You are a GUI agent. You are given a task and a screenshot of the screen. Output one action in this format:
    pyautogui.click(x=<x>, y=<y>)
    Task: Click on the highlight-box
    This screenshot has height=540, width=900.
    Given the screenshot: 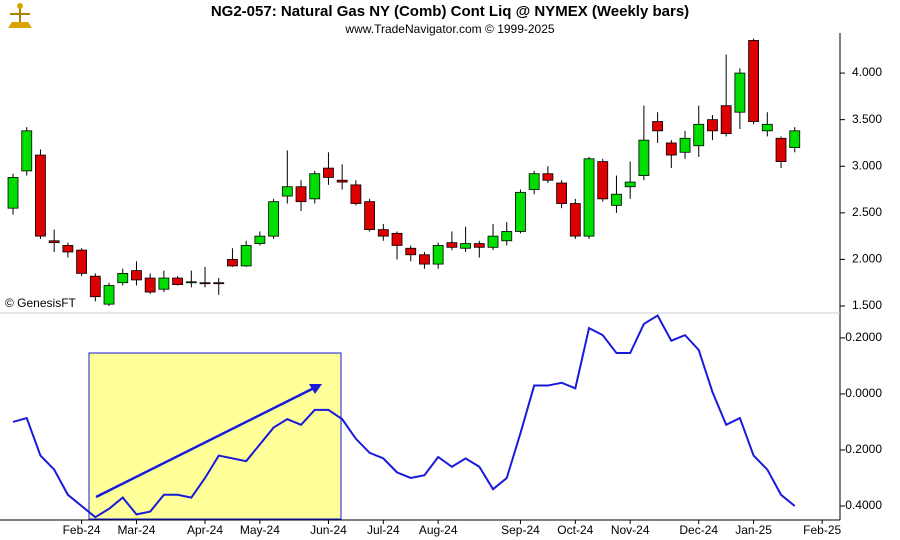 What is the action you would take?
    pyautogui.click(x=215, y=436)
    